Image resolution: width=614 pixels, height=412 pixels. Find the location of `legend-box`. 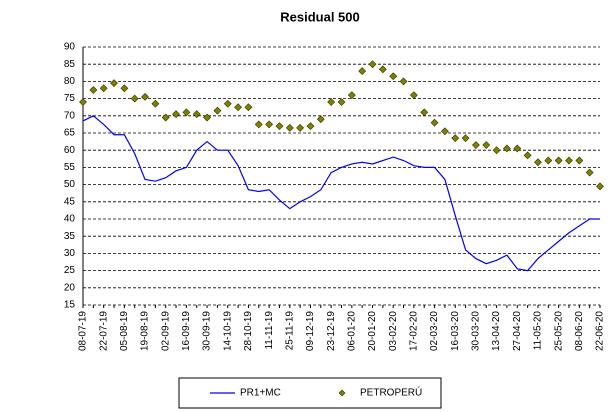

legend-box is located at coordinates (310, 393).